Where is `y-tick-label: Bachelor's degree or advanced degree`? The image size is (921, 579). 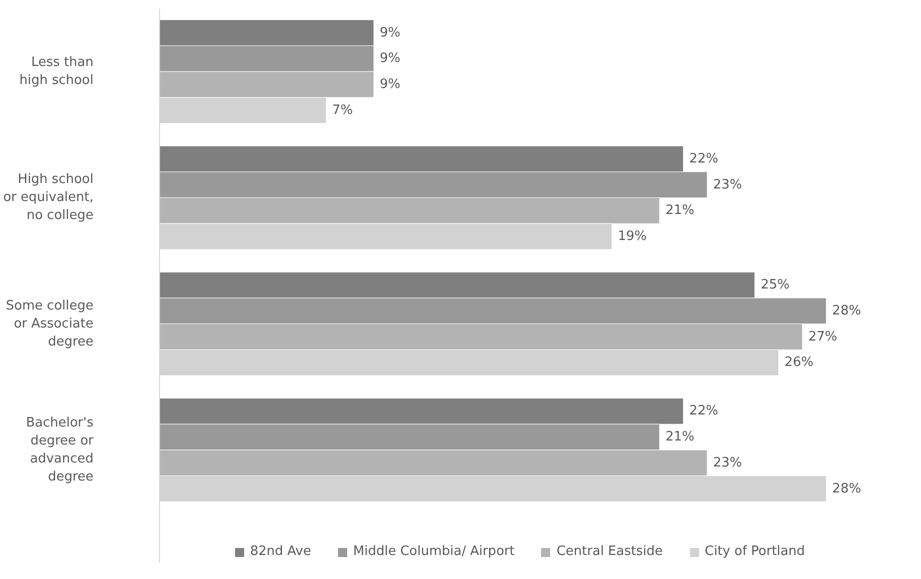
y-tick-label: Bachelor's degree or advanced degree is located at coordinates (60, 449).